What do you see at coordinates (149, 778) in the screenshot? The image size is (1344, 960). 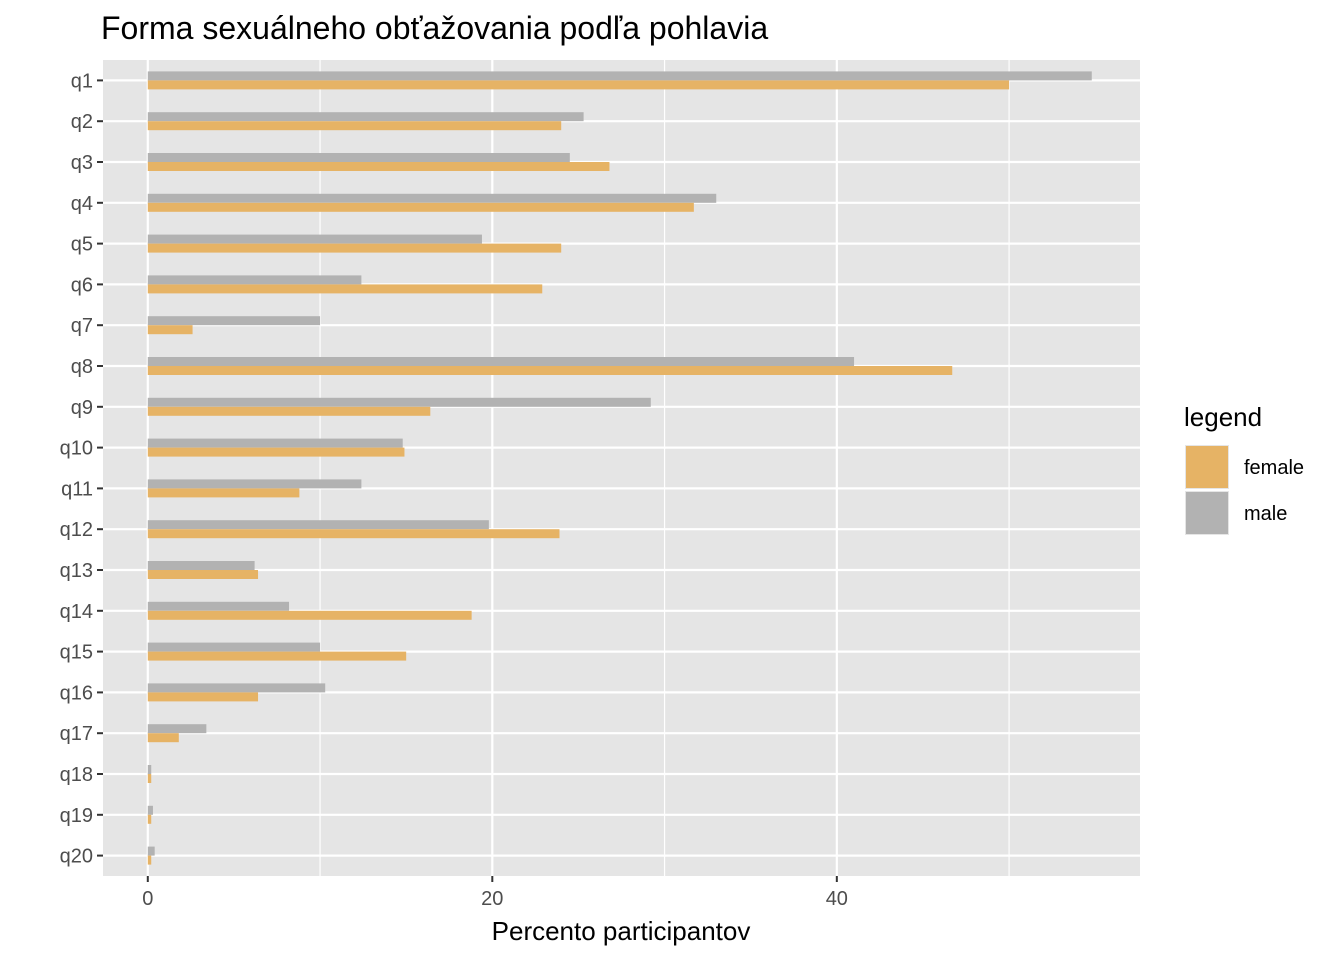 I see `bar-female-q18` at bounding box center [149, 778].